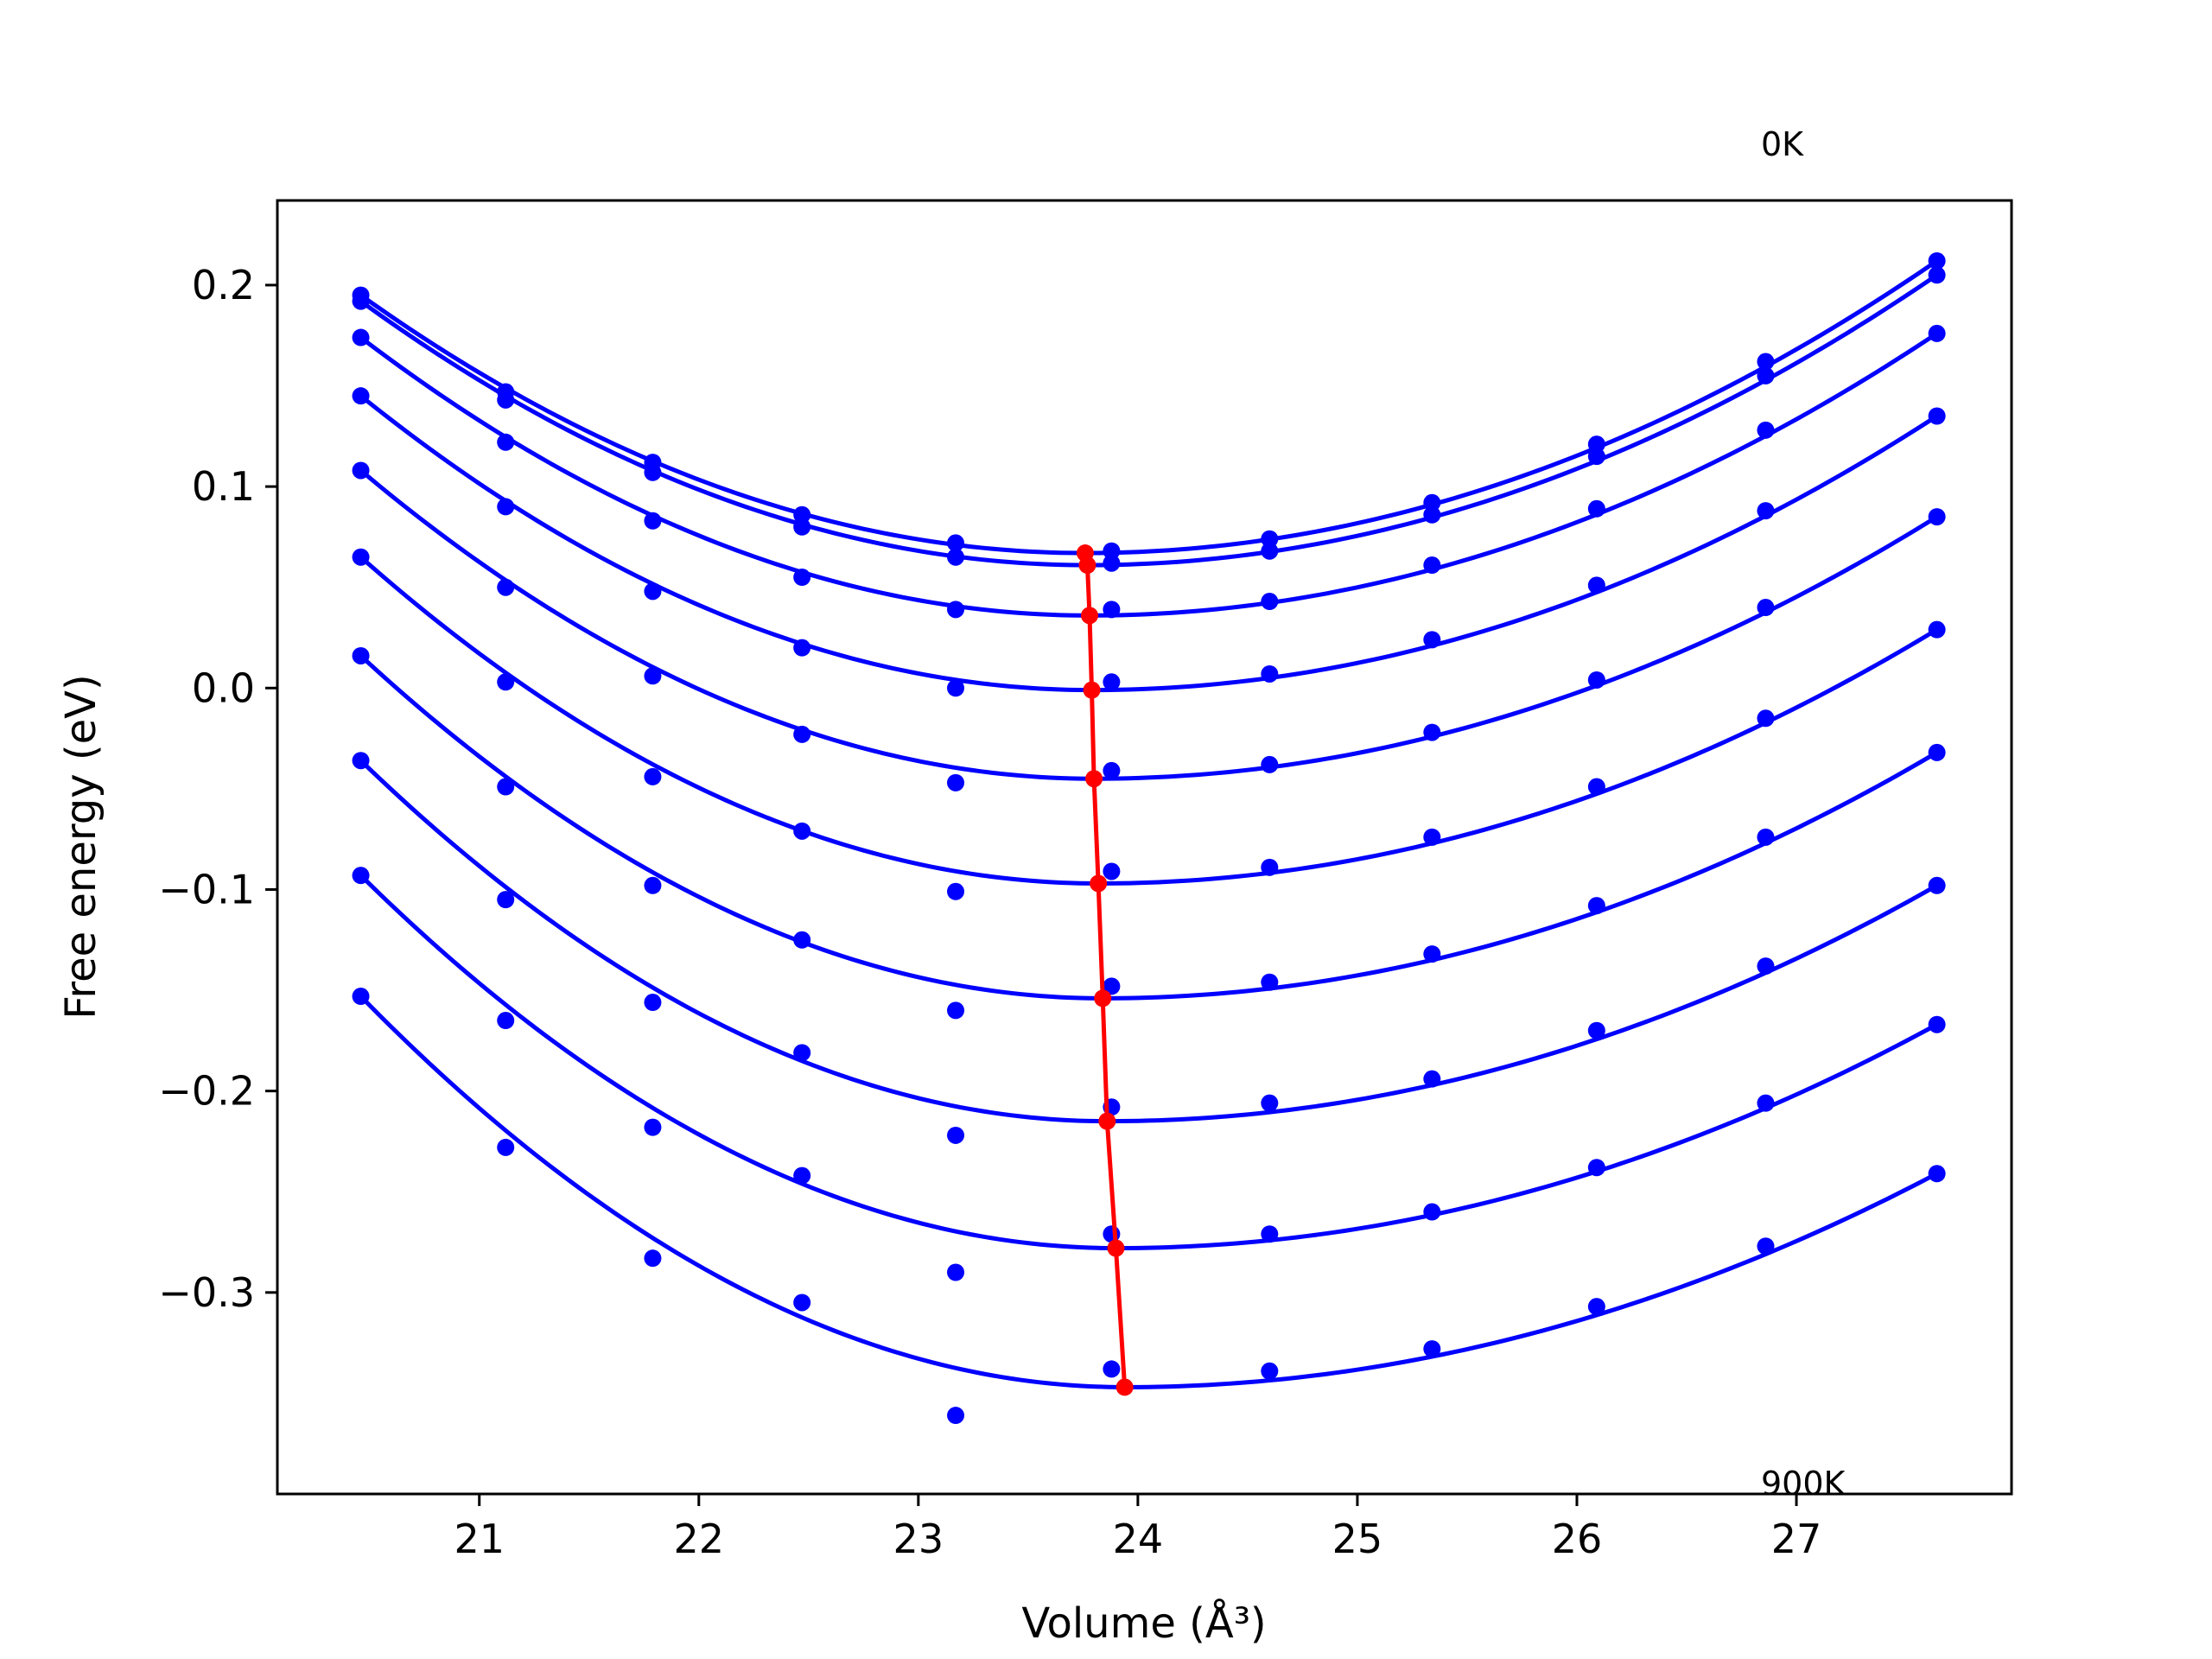 This screenshot has height=1659, width=2212. What do you see at coordinates (699, 1539) in the screenshot?
I see `x-tick-label: 22` at bounding box center [699, 1539].